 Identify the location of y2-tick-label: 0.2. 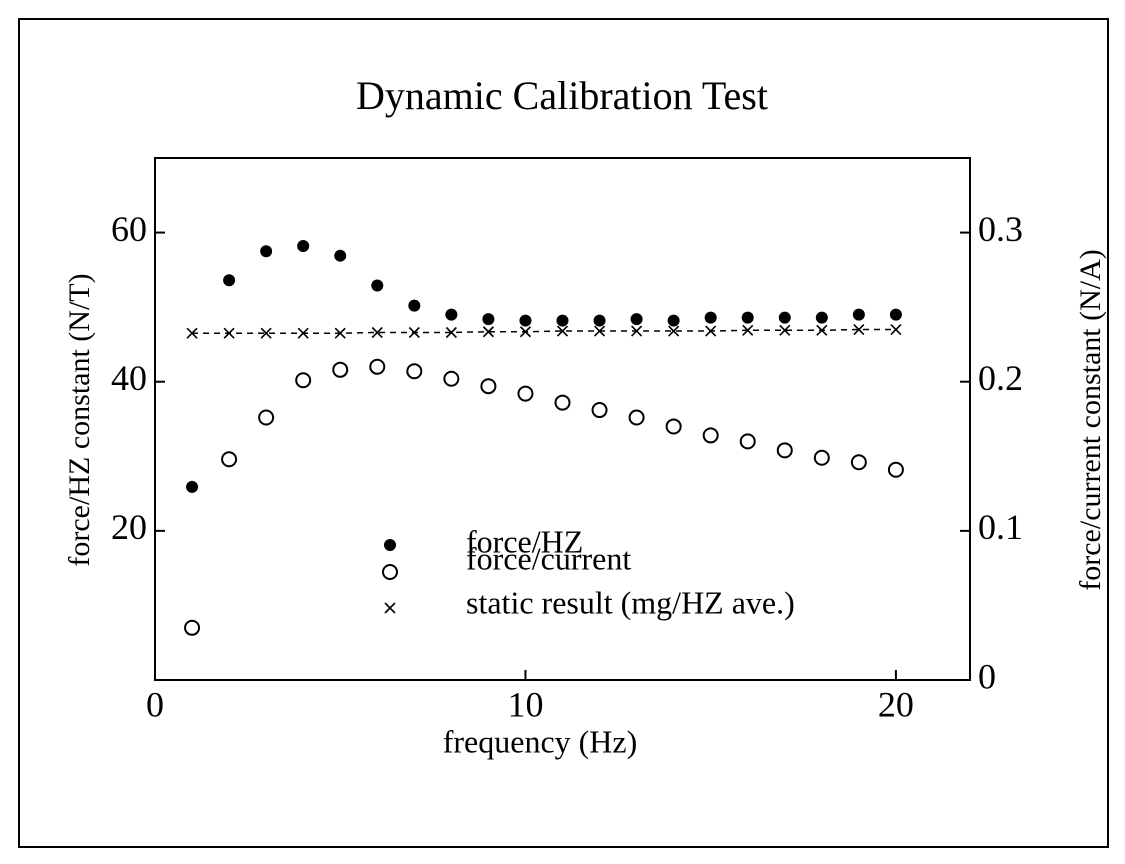
(1000, 378).